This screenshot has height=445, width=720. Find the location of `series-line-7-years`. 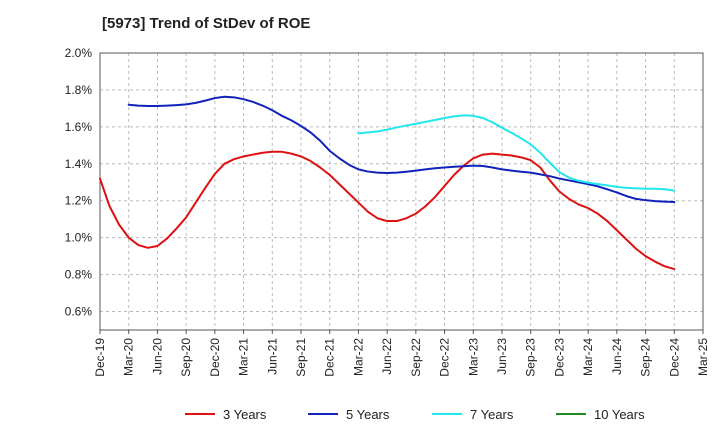

series-line-7-years is located at coordinates (516, 153).